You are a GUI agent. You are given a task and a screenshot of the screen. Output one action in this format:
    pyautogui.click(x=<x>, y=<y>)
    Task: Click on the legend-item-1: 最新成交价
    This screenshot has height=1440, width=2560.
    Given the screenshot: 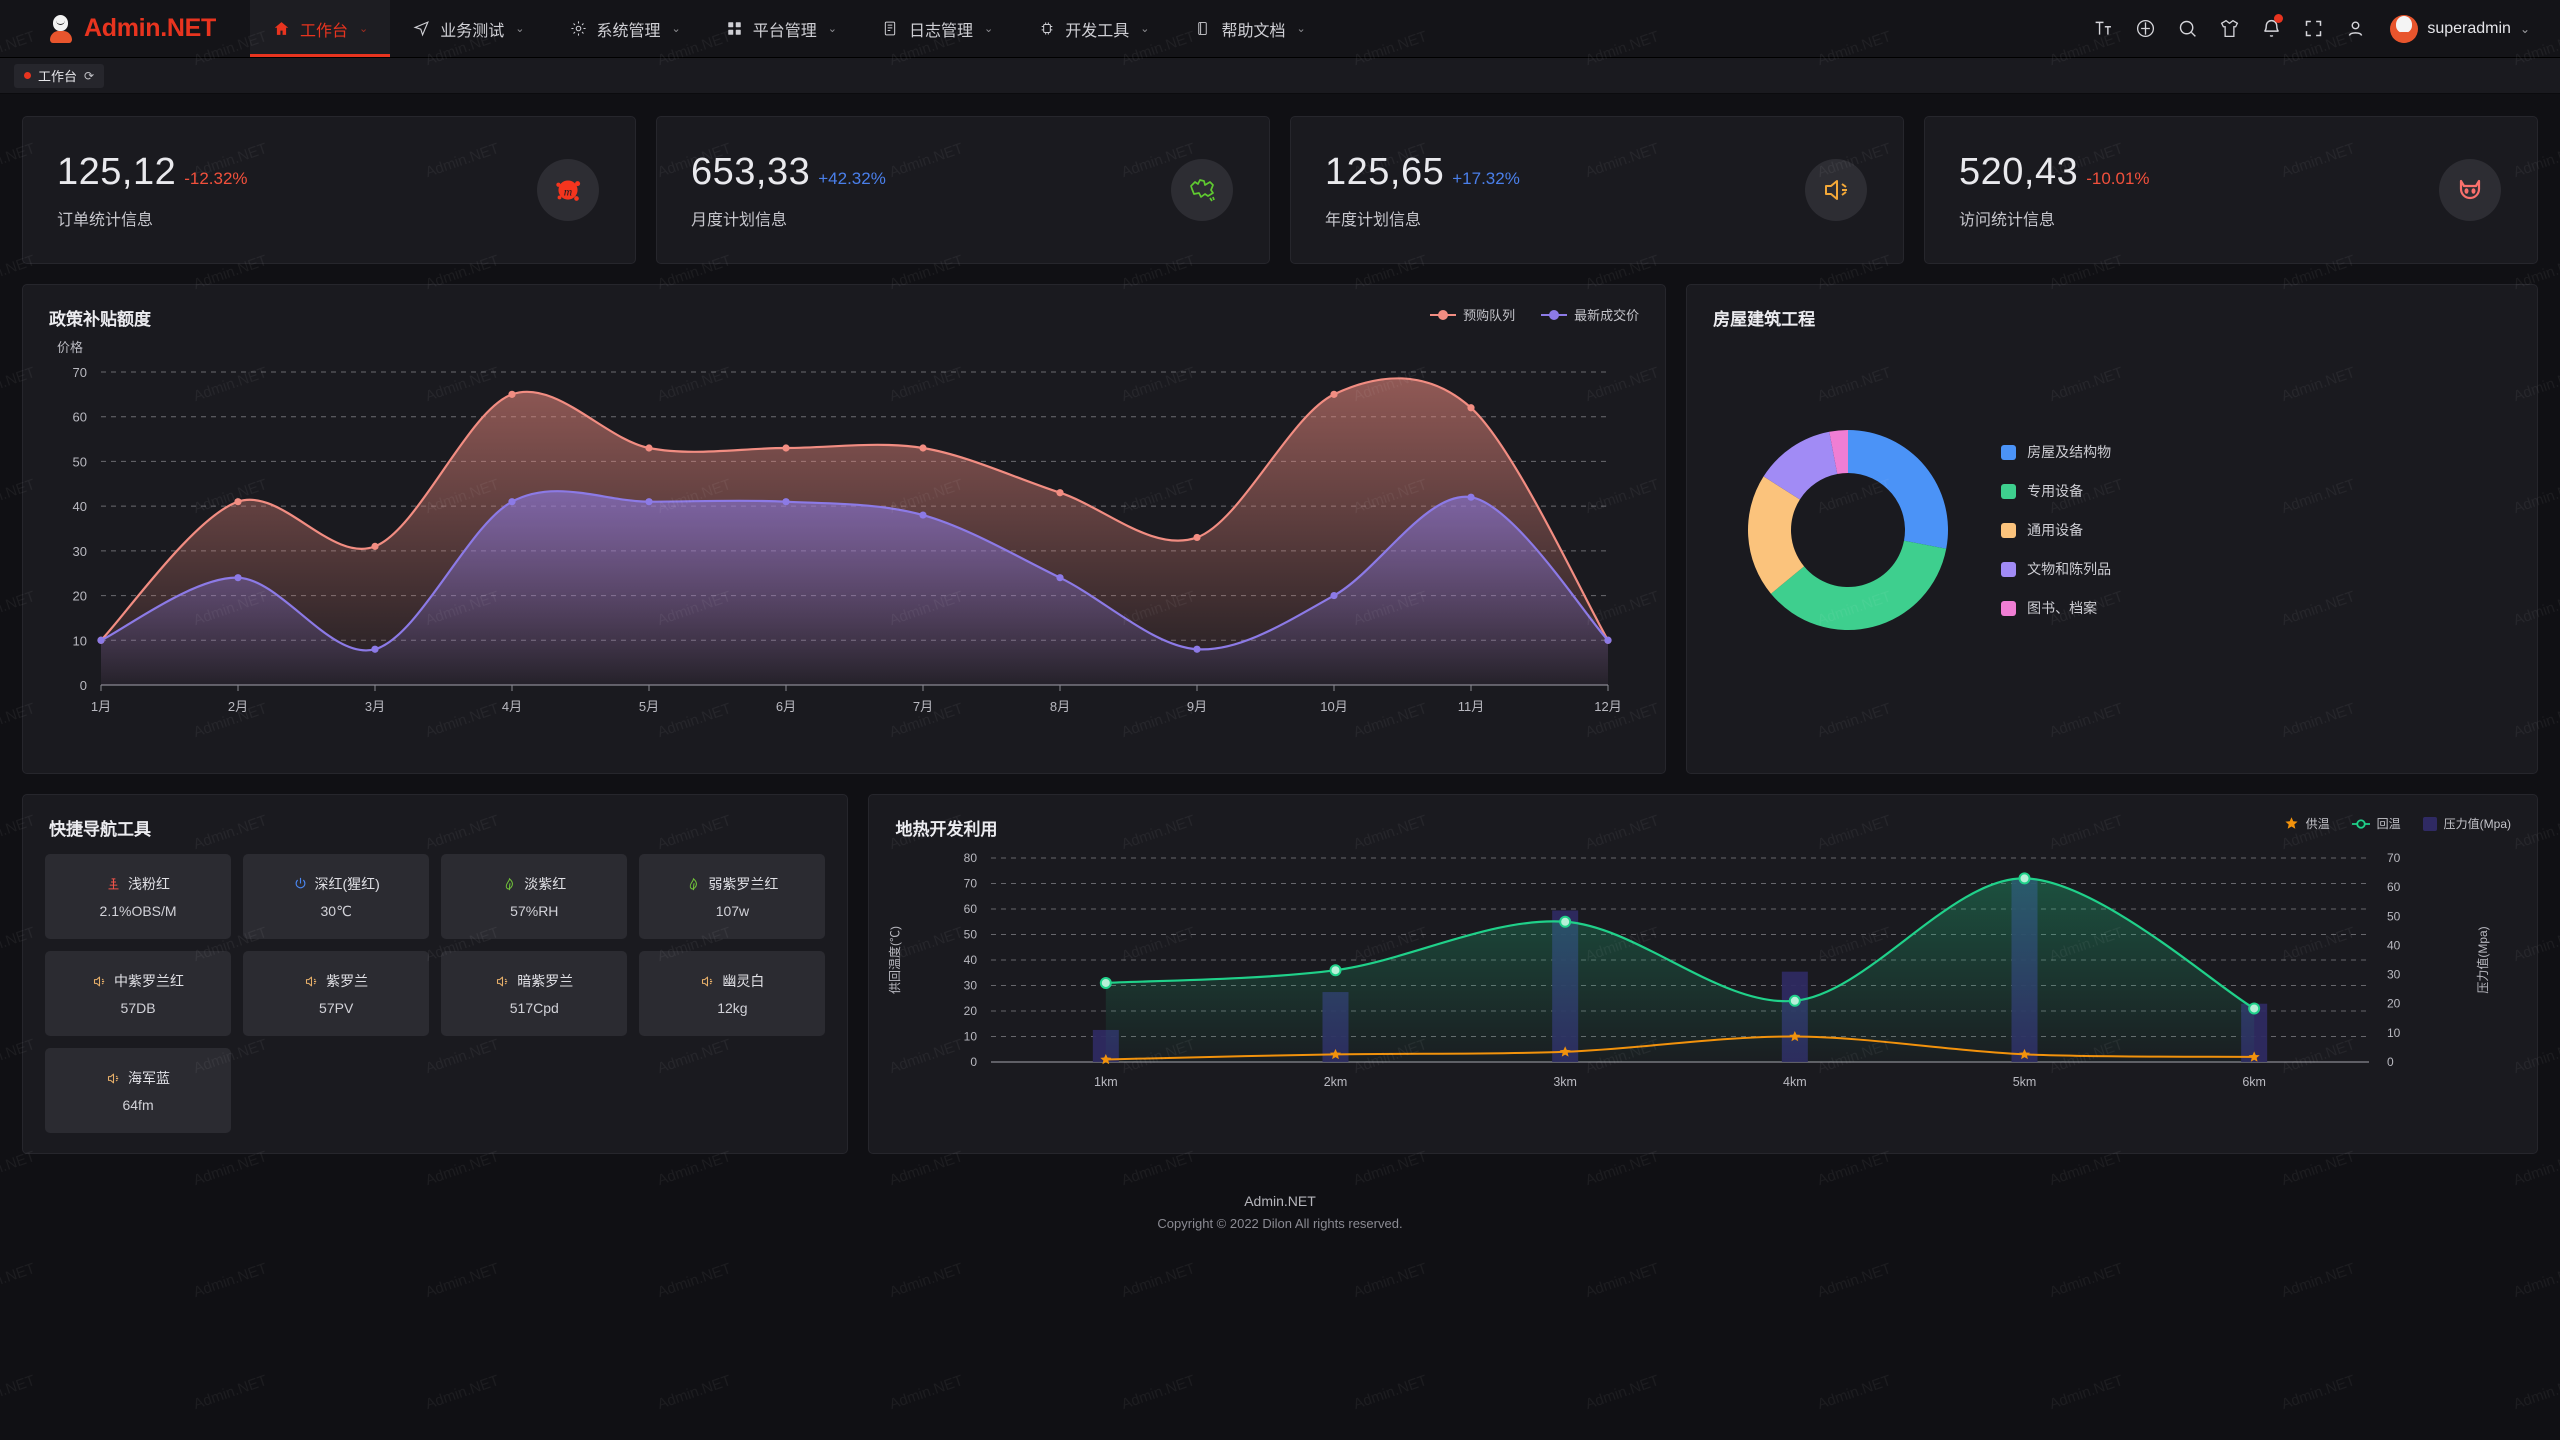 What is the action you would take?
    pyautogui.click(x=1590, y=314)
    